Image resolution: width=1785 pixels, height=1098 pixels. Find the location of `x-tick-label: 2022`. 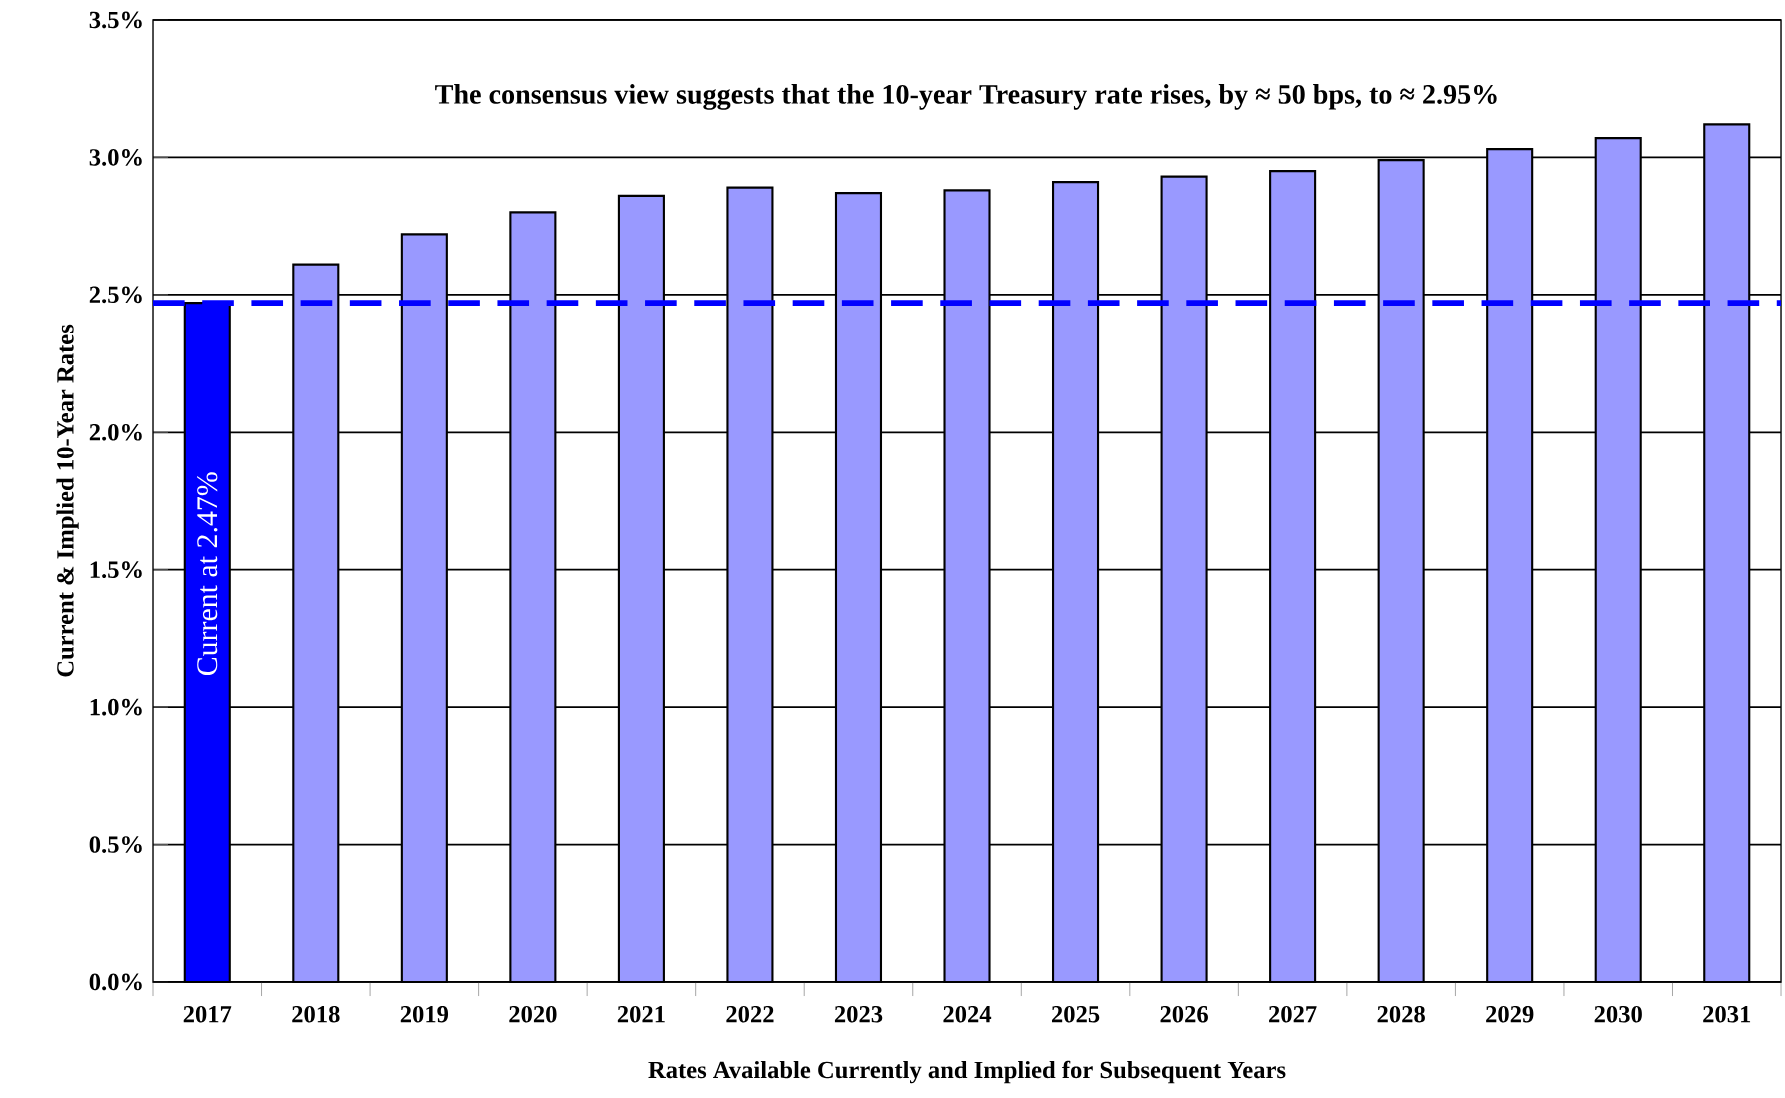

x-tick-label: 2022 is located at coordinates (750, 1014).